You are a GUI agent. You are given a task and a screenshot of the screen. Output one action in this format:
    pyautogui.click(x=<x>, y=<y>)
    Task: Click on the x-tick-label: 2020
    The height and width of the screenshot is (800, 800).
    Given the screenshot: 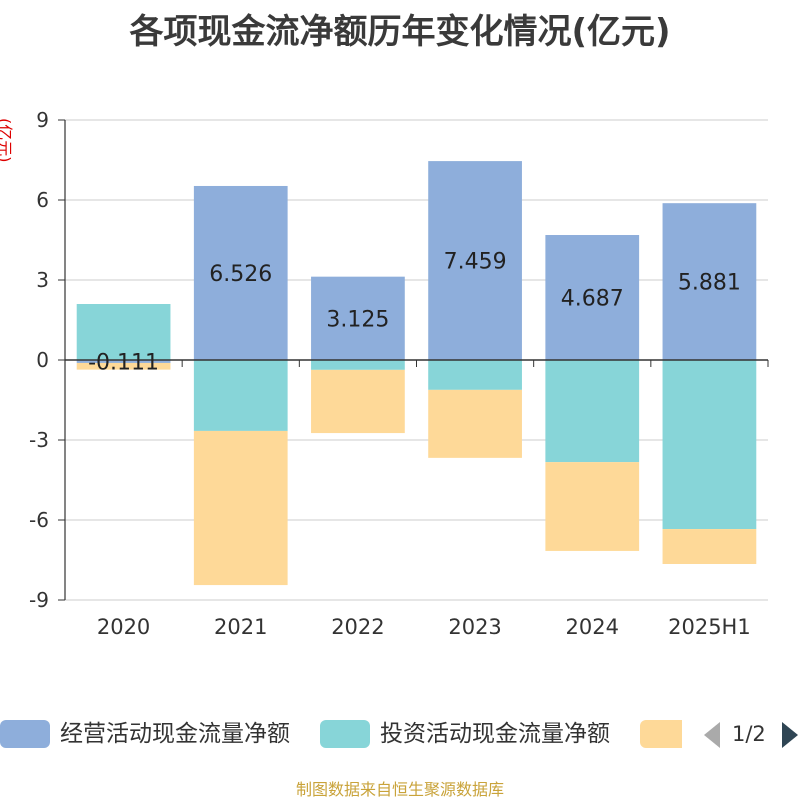 What is the action you would take?
    pyautogui.click(x=123, y=627)
    